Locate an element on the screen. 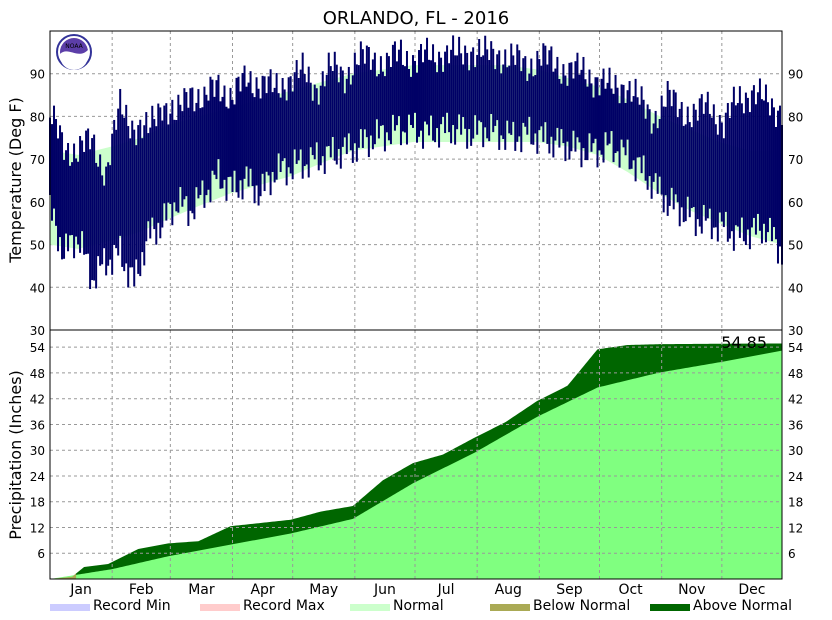 The image size is (832, 620). annual-precip-total: 54.85 is located at coordinates (744, 342).